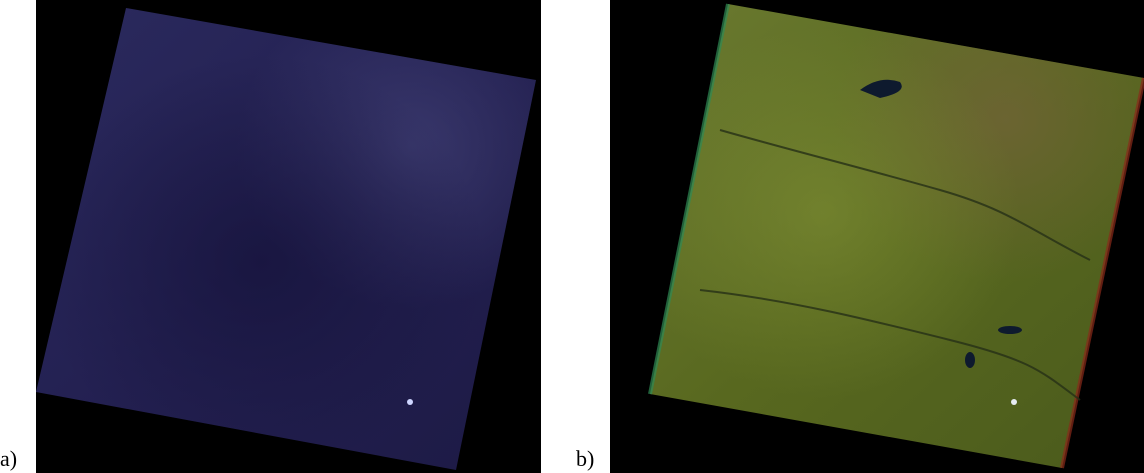  I want to click on panel-label-a: a), so click(9, 458).